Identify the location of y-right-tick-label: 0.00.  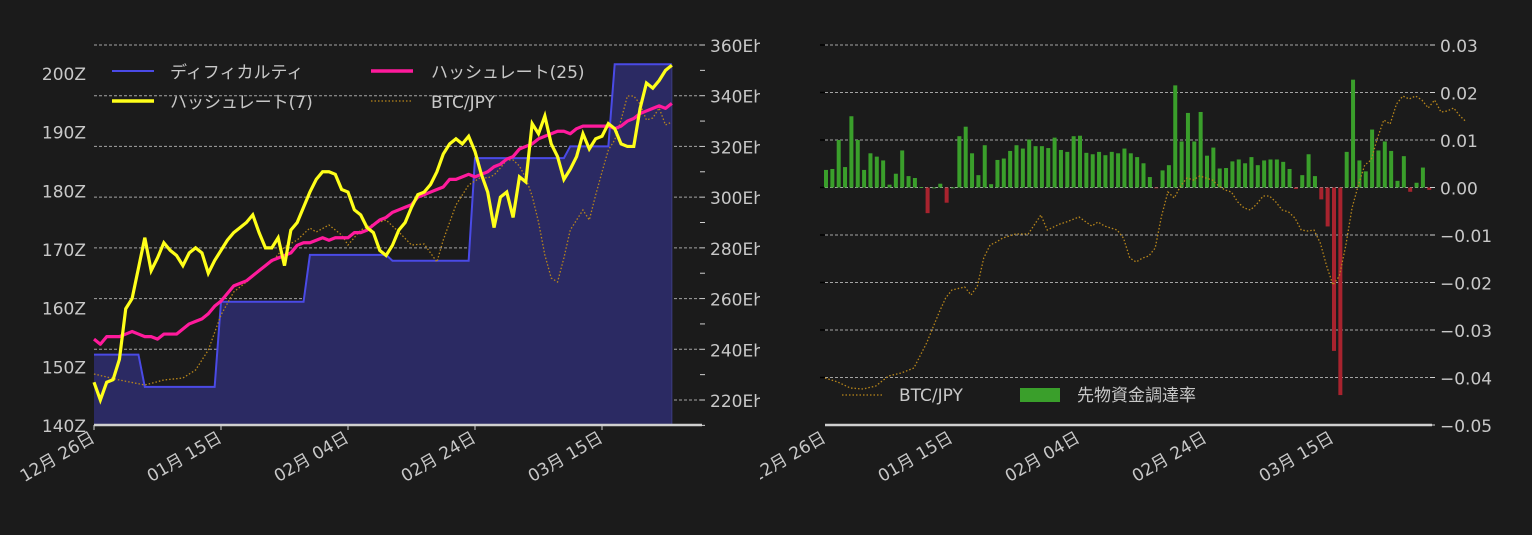
(1459, 190).